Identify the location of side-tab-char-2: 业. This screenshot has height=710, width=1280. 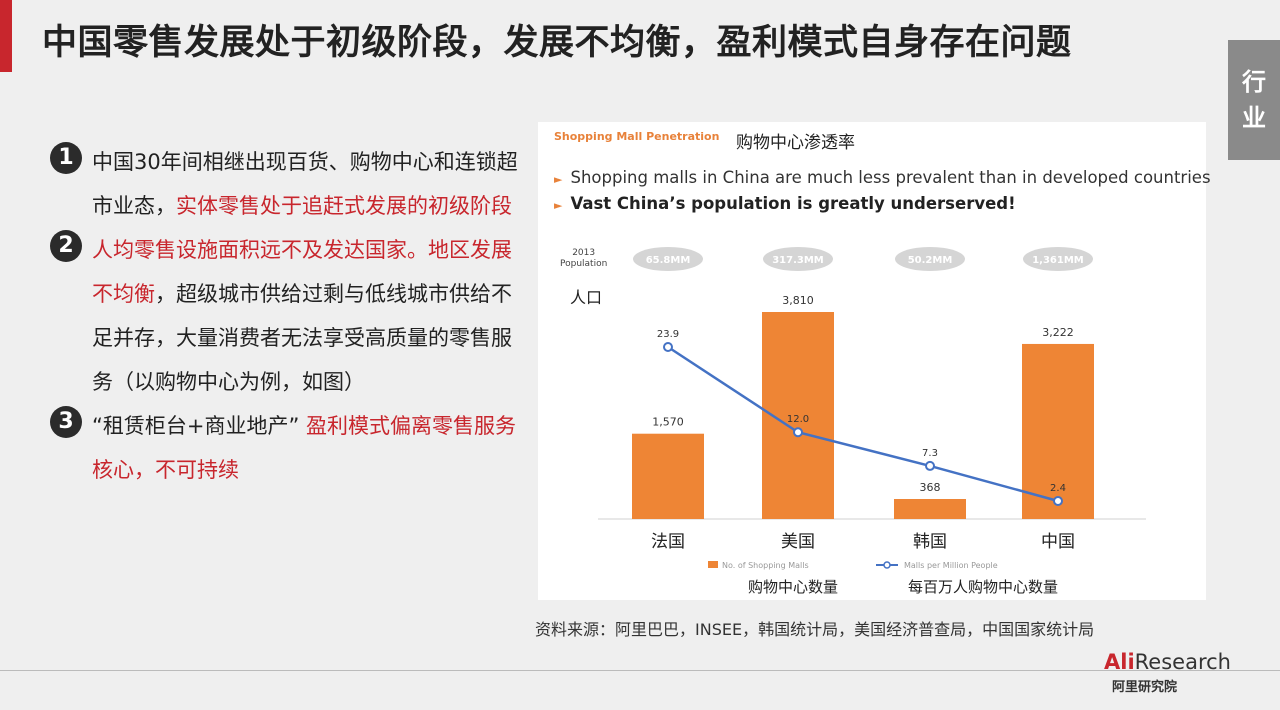
(1254, 118).